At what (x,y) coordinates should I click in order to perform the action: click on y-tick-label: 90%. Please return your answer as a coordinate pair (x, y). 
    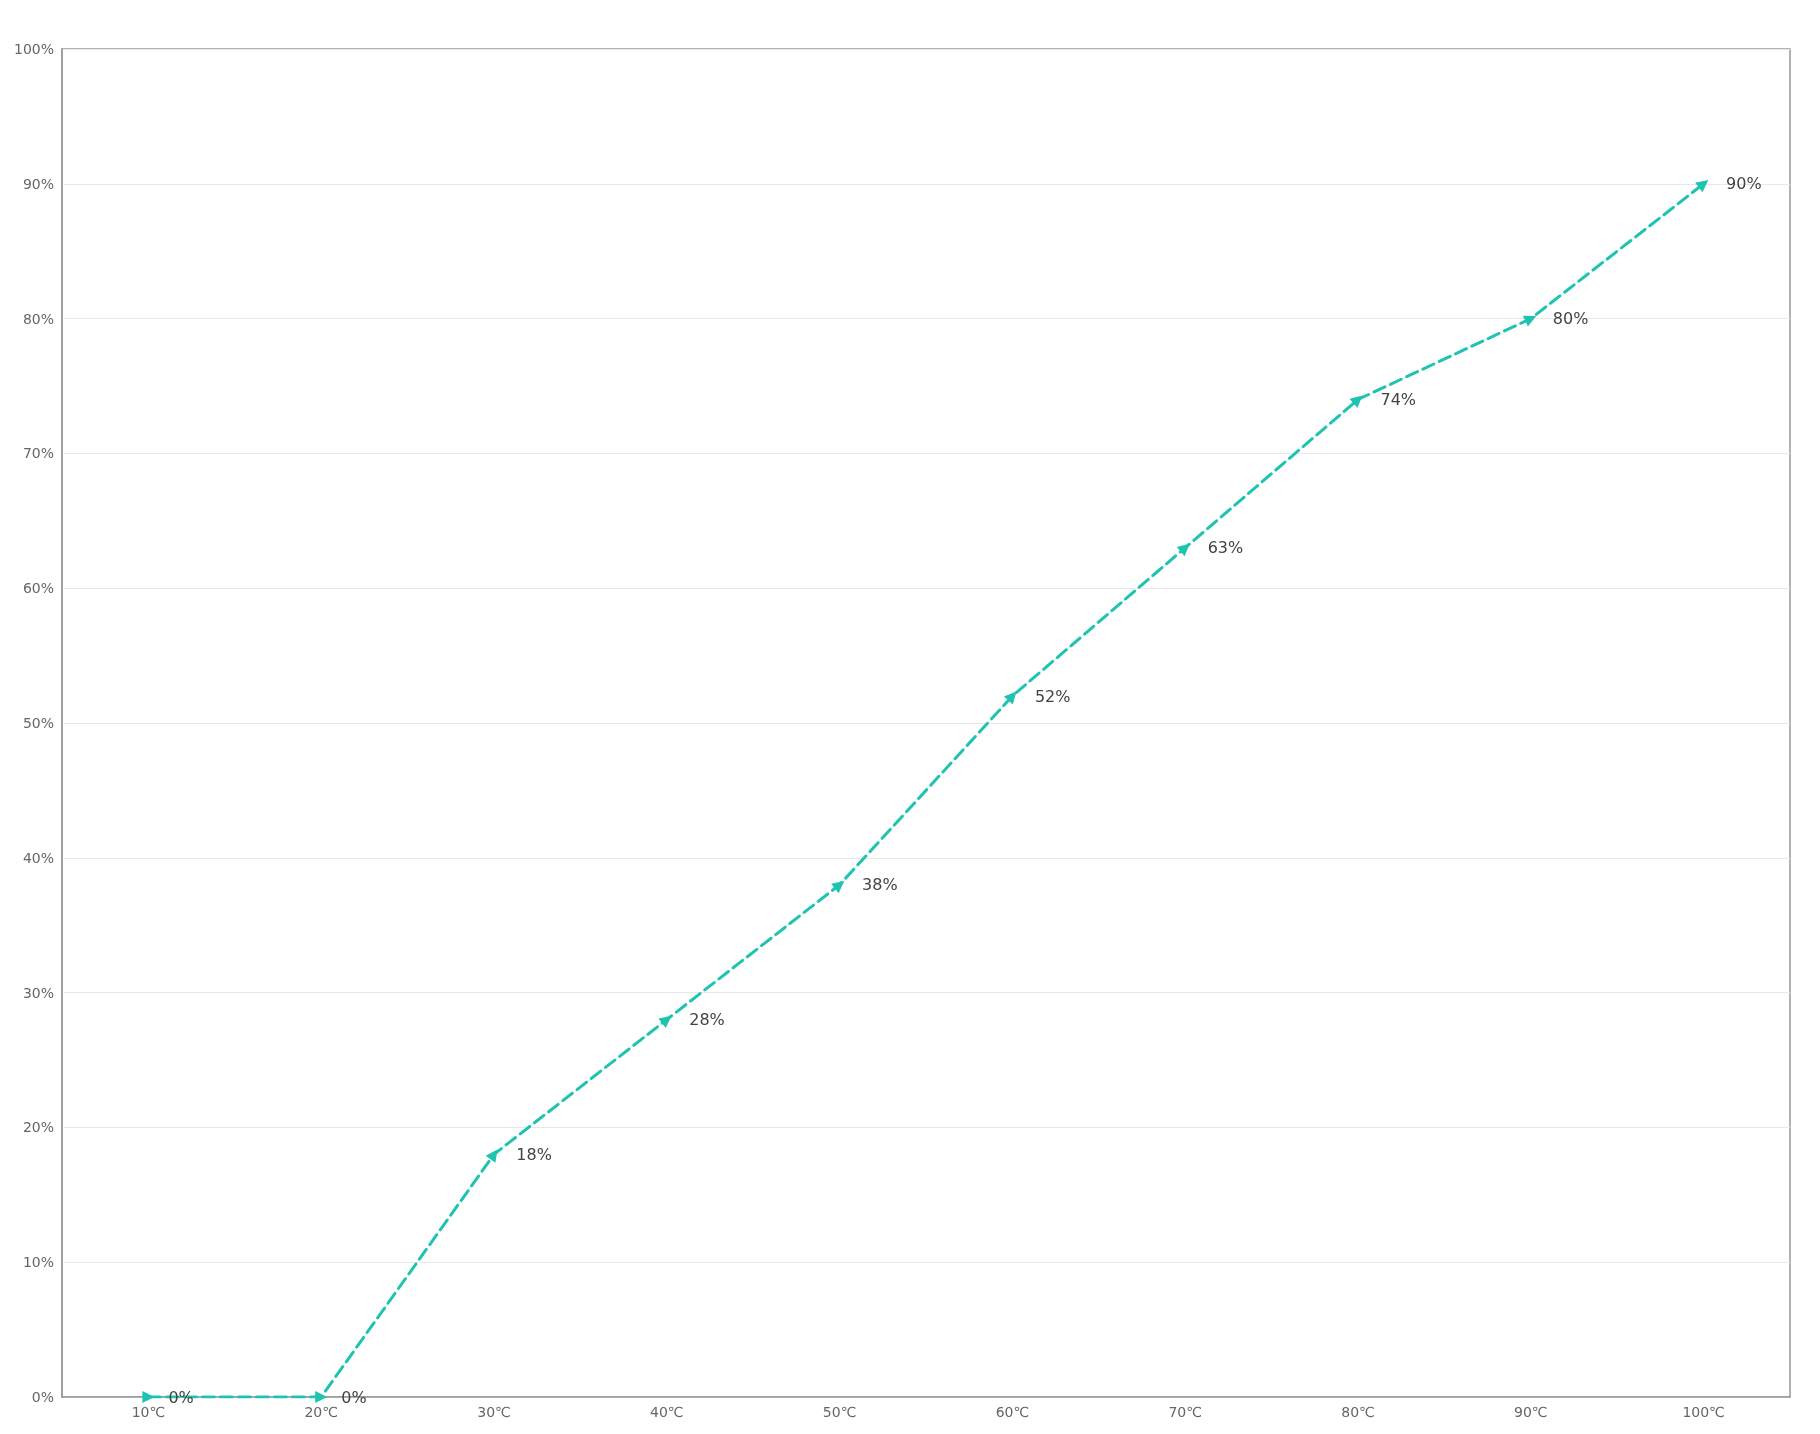
    Looking at the image, I should click on (38, 183).